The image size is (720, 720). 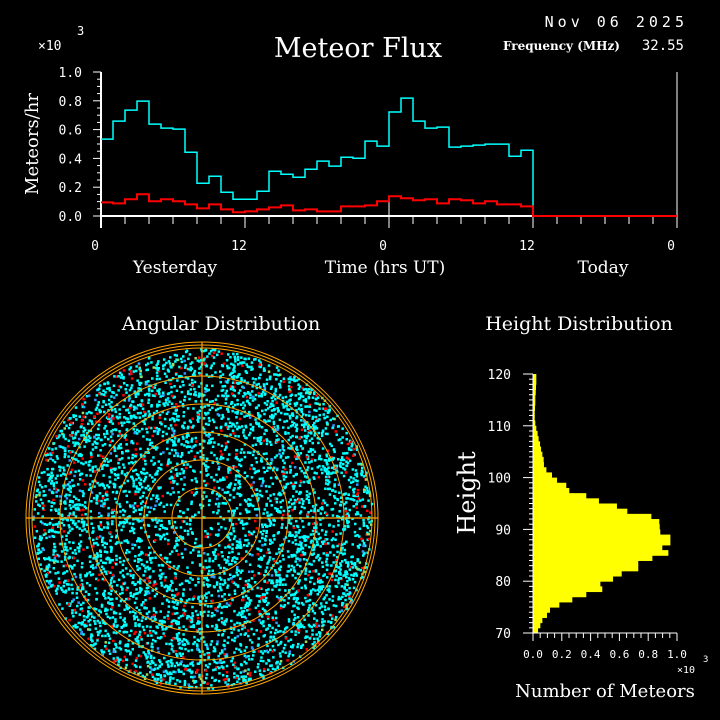 I want to click on flux-y-tick-label: 1.0, so click(x=70, y=73).